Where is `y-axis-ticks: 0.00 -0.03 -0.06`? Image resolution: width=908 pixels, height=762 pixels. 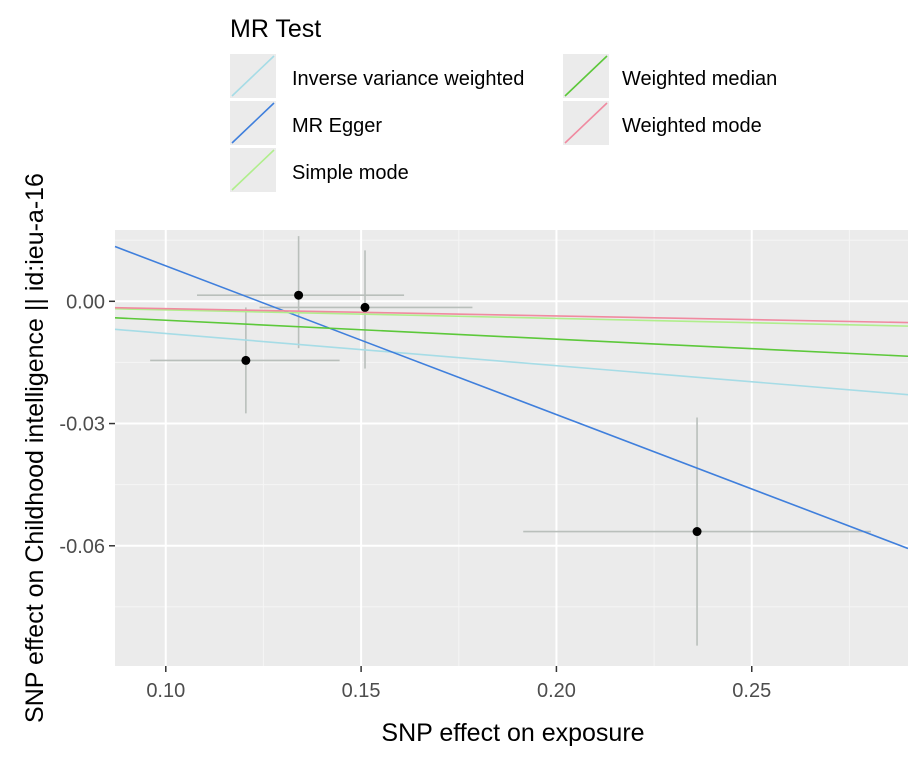 y-axis-ticks: 0.00 -0.03 -0.06 is located at coordinates (87, 424).